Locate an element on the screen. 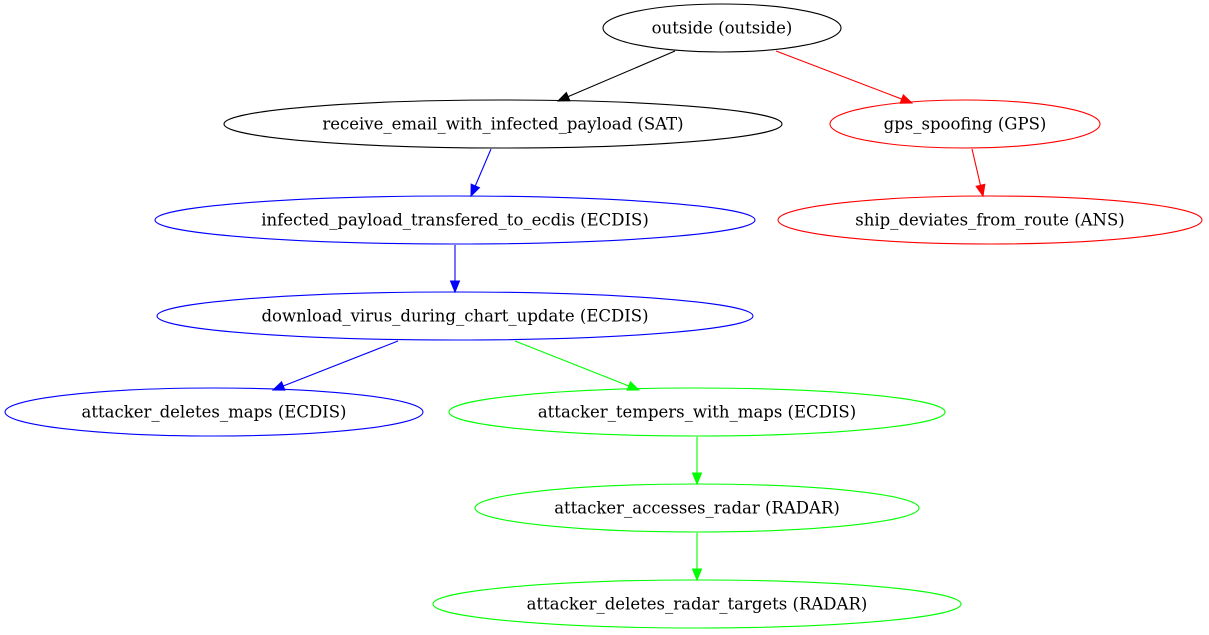 The width and height of the screenshot is (1209, 635). node-deletes_radar_targets: attacker_deletes_radar_targets (RADAR) is located at coordinates (697, 604).